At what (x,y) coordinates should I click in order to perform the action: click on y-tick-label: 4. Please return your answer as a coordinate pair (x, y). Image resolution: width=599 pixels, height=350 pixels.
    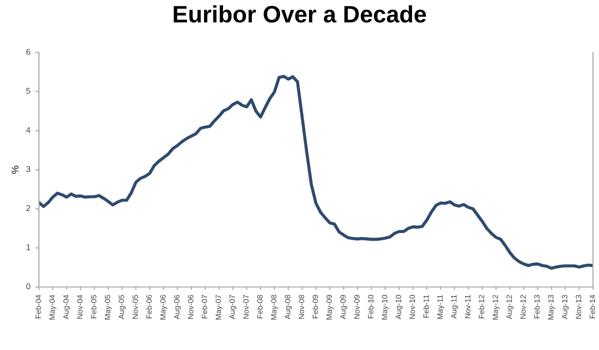
    Looking at the image, I should click on (28, 130).